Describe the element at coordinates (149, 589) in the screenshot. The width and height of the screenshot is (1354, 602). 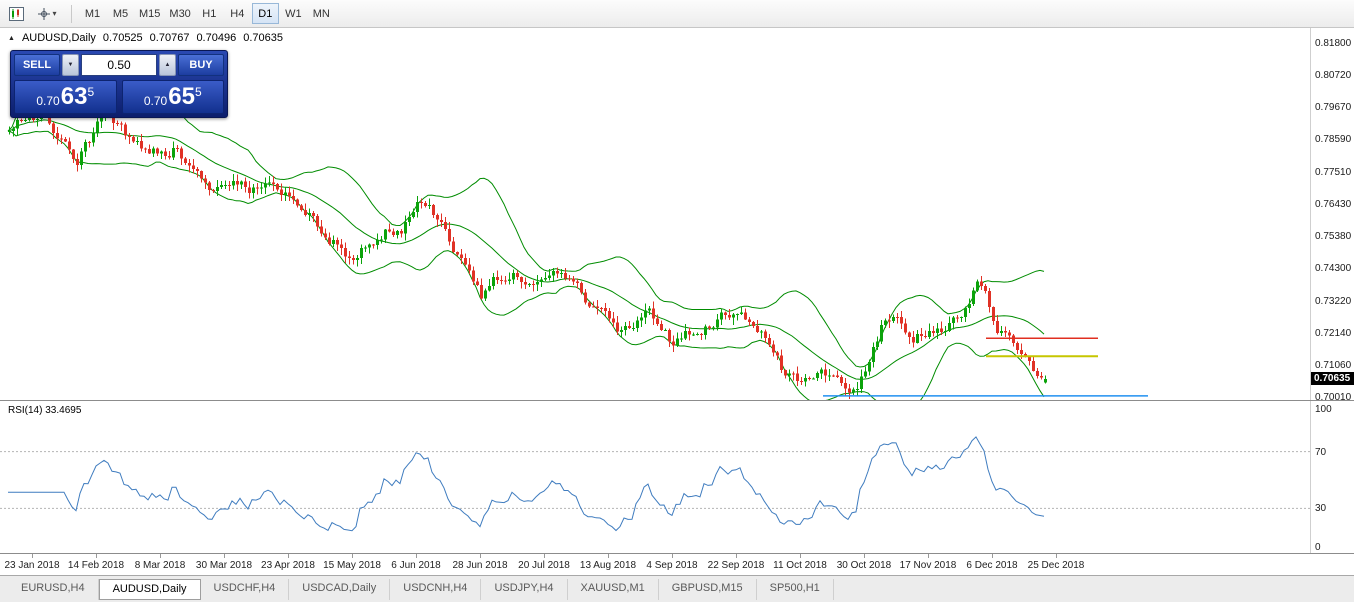
I see `tab-audusd-daily: AUDUSD,Daily` at that location.